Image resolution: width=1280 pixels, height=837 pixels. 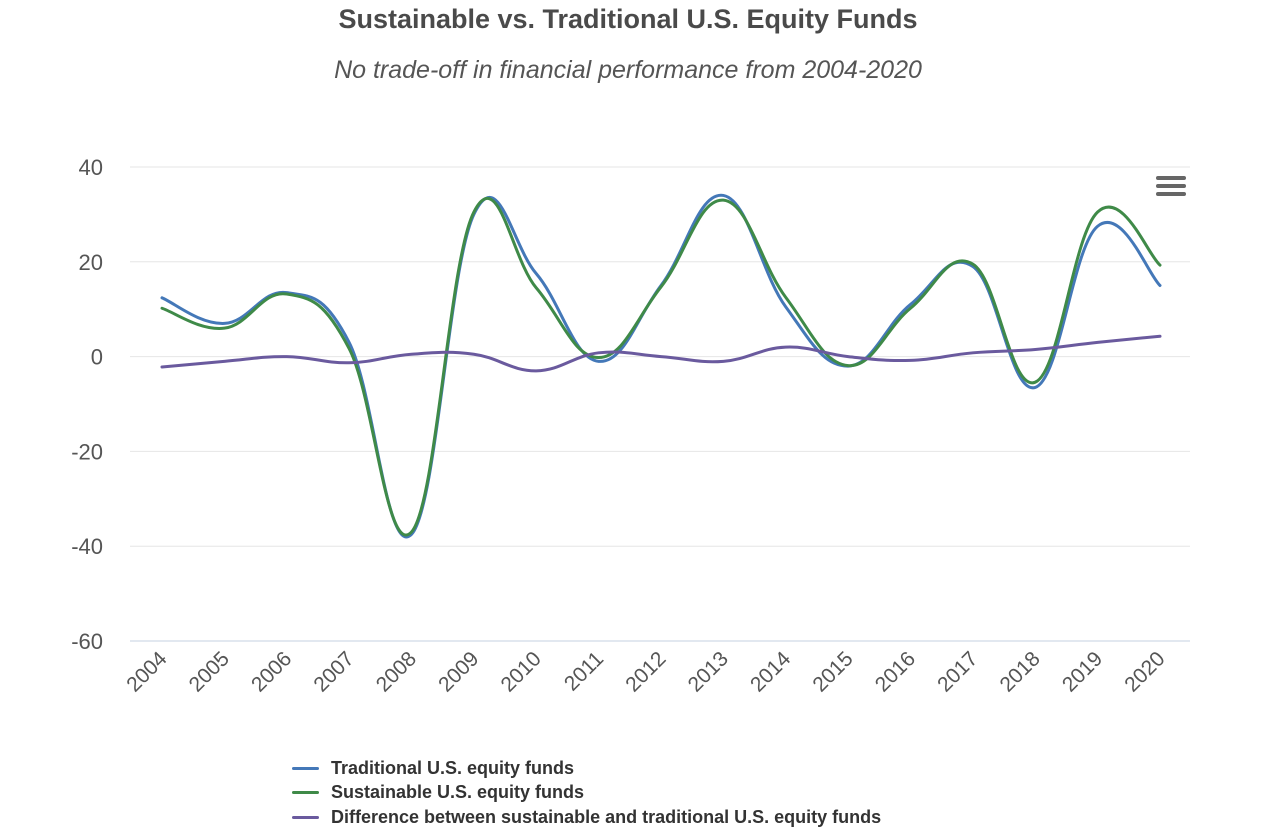 I want to click on x-tick-label: 2012, so click(x=645, y=671).